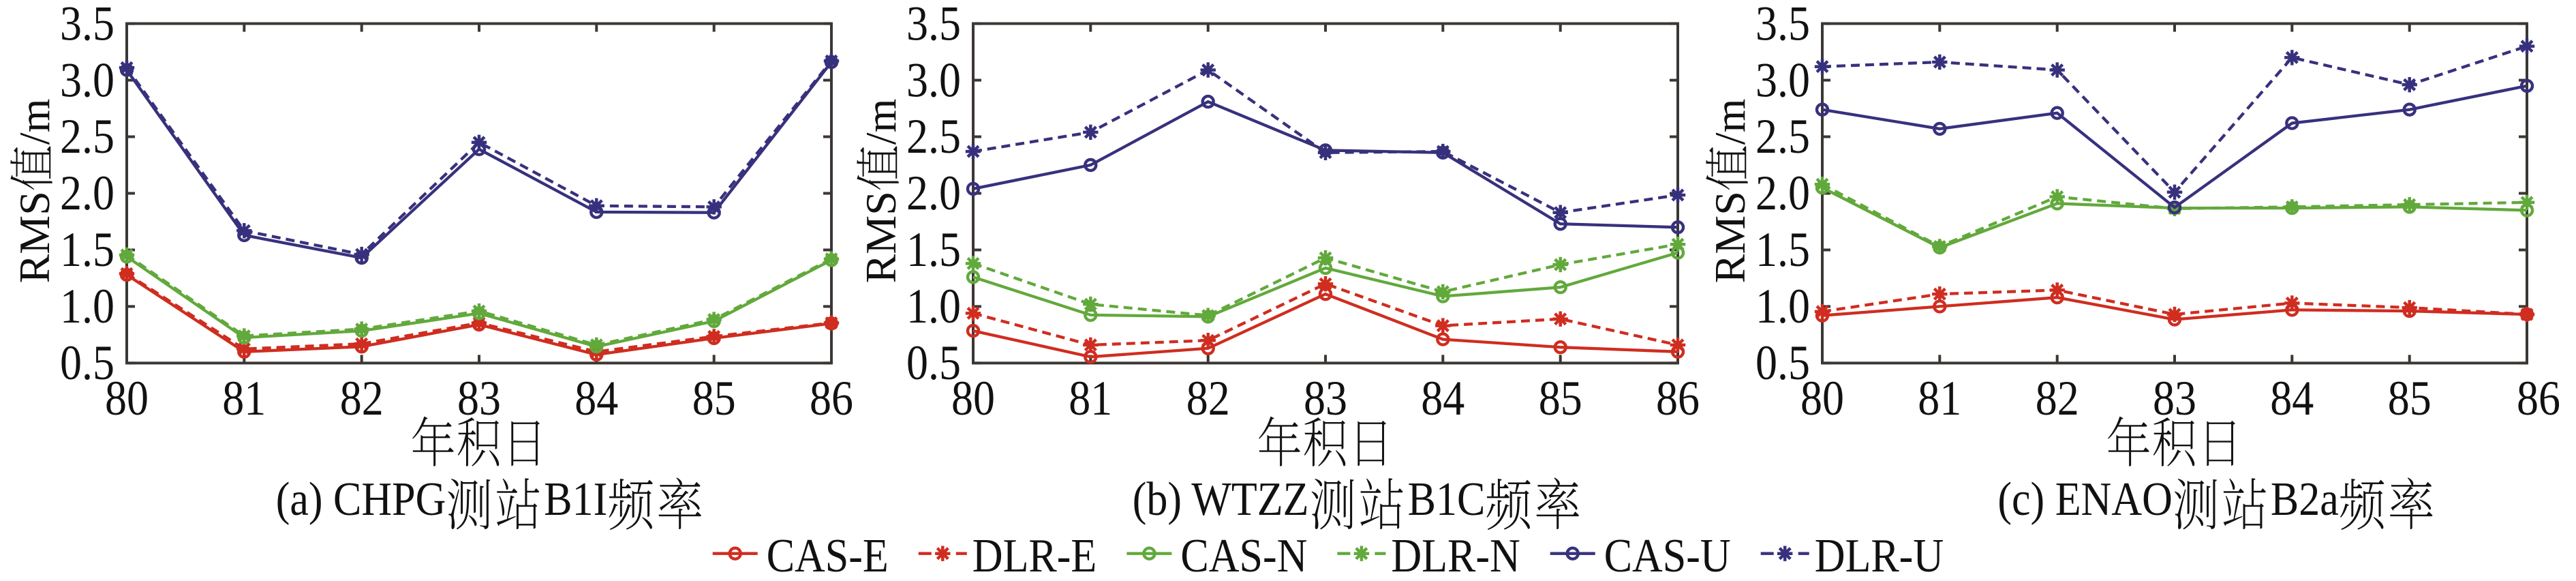 Image resolution: width=2576 pixels, height=581 pixels. I want to click on svg-text: B1C, so click(1447, 499).